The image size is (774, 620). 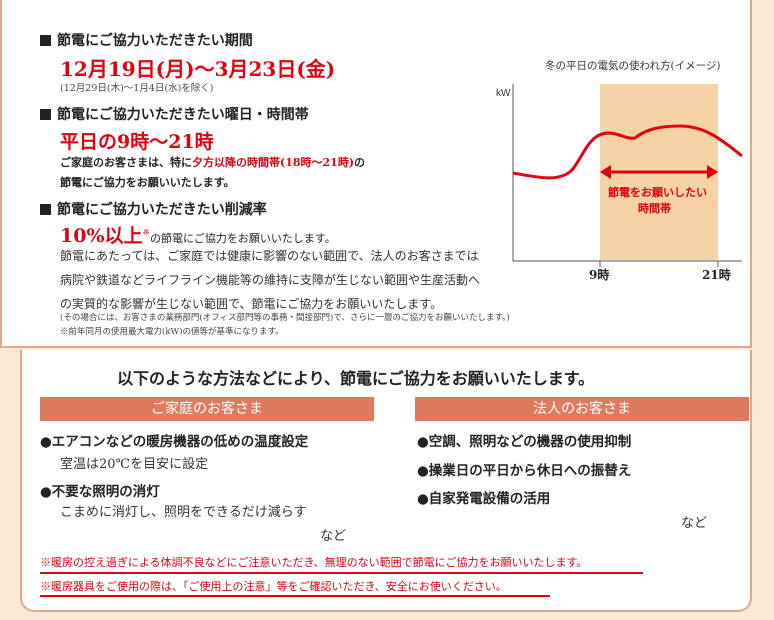 What do you see at coordinates (503, 93) in the screenshot?
I see `chart-ylabel: kW` at bounding box center [503, 93].